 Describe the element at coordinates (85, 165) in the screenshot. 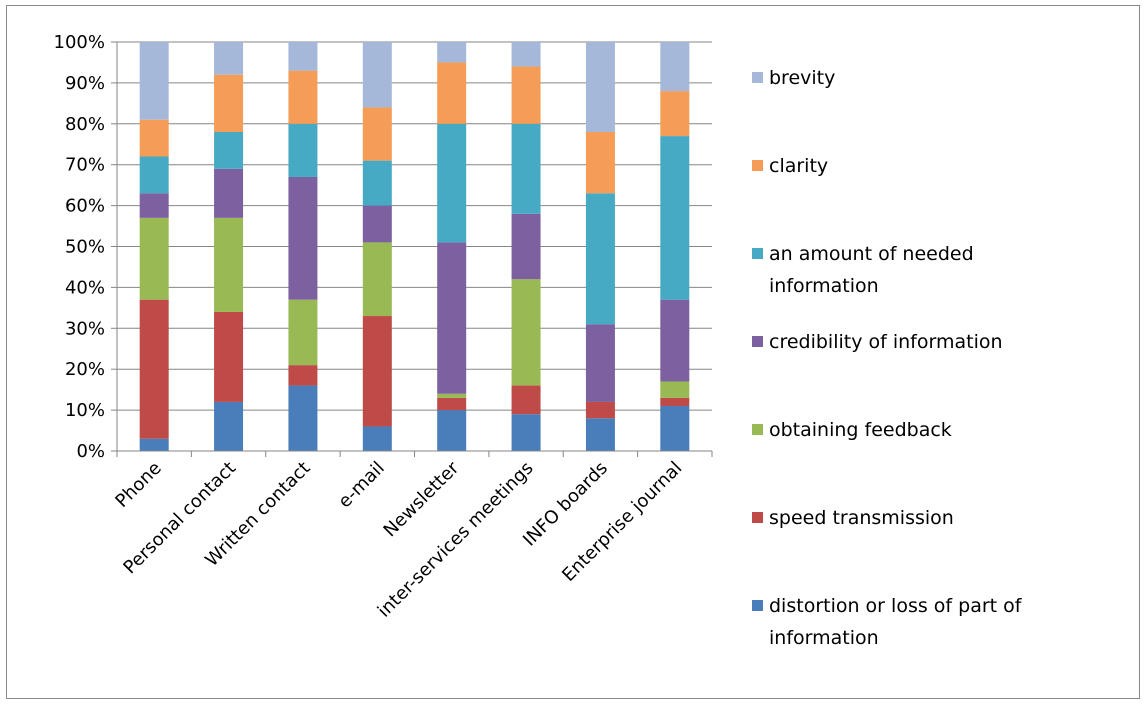

I see `y-tick-label: 70%` at that location.